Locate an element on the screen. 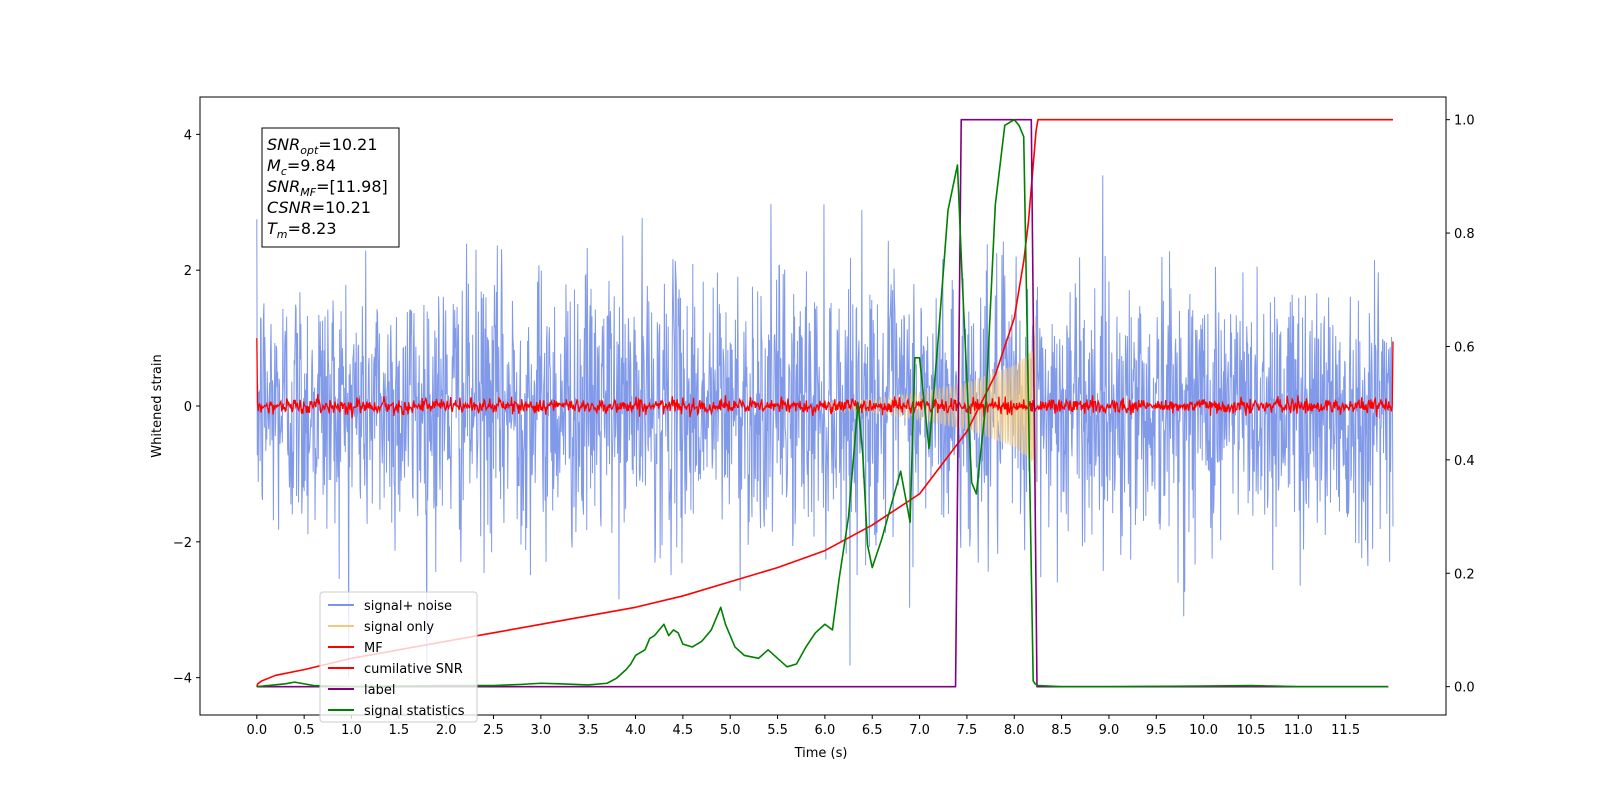 The height and width of the screenshot is (800, 1600). x-tick-label: 7.5 is located at coordinates (967, 730).